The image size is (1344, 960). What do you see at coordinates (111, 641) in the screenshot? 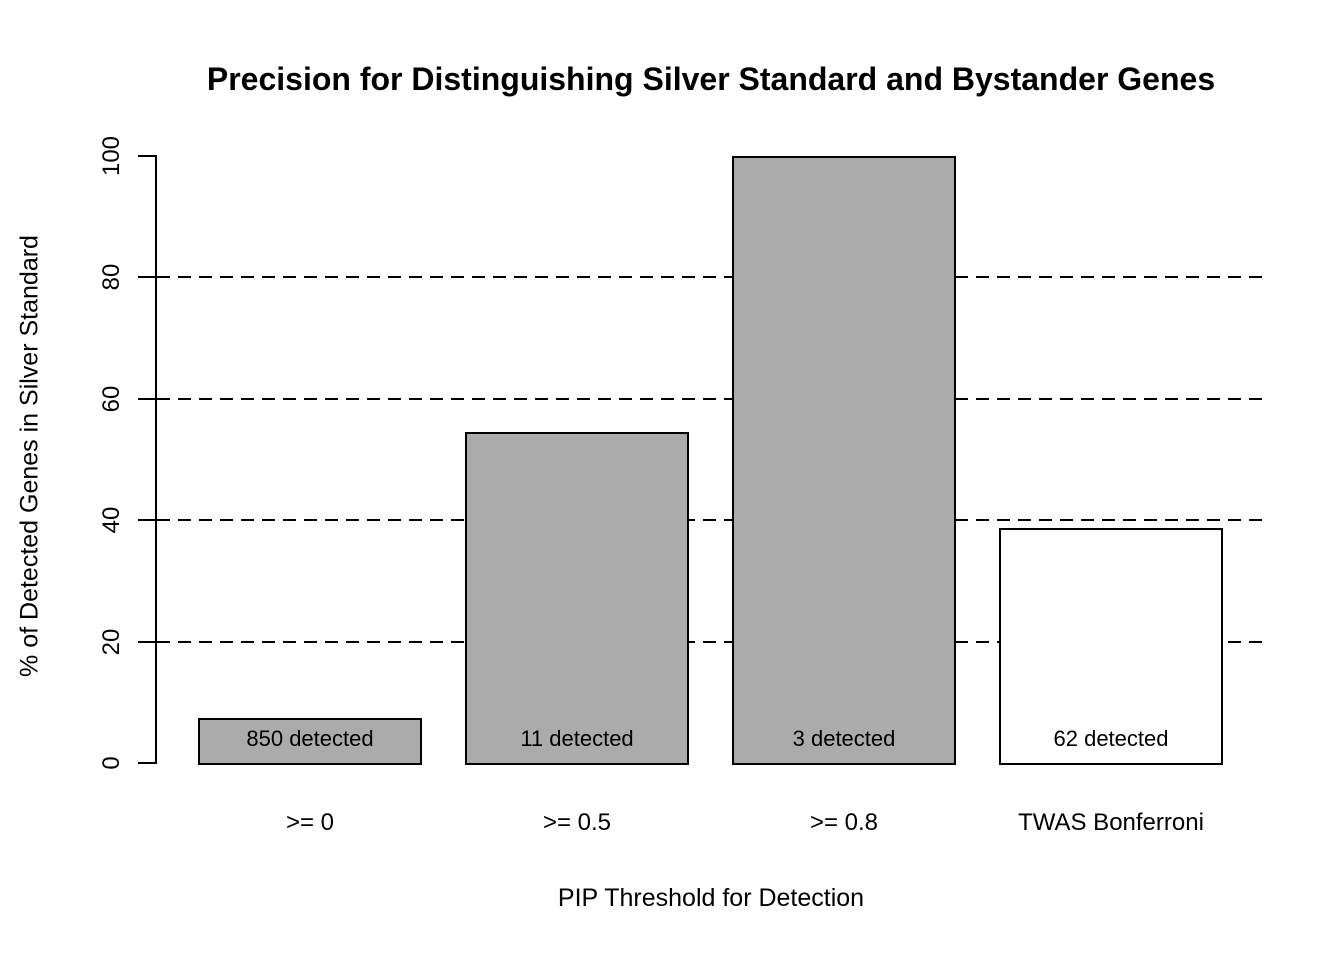
I see `y-tick-label-20: 20` at bounding box center [111, 641].